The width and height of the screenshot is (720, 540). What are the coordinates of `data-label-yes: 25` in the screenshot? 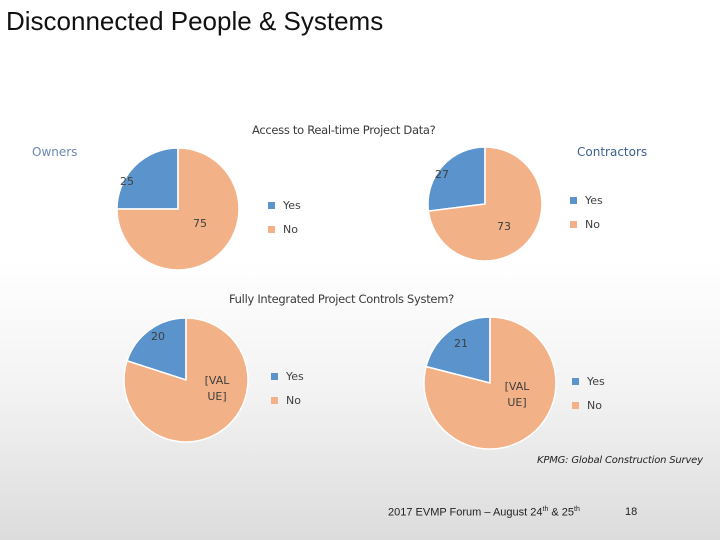 It's located at (127, 181).